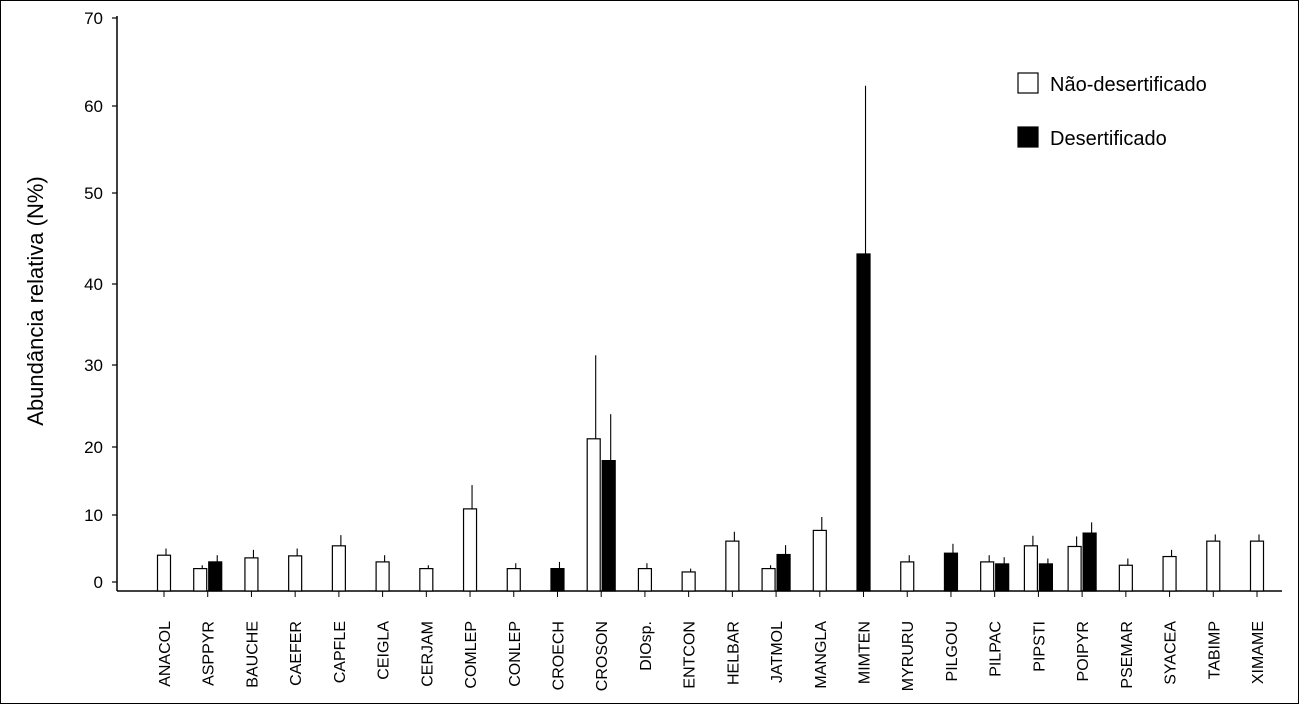  What do you see at coordinates (602, 656) in the screenshot?
I see `x-tick-label: CROSON` at bounding box center [602, 656].